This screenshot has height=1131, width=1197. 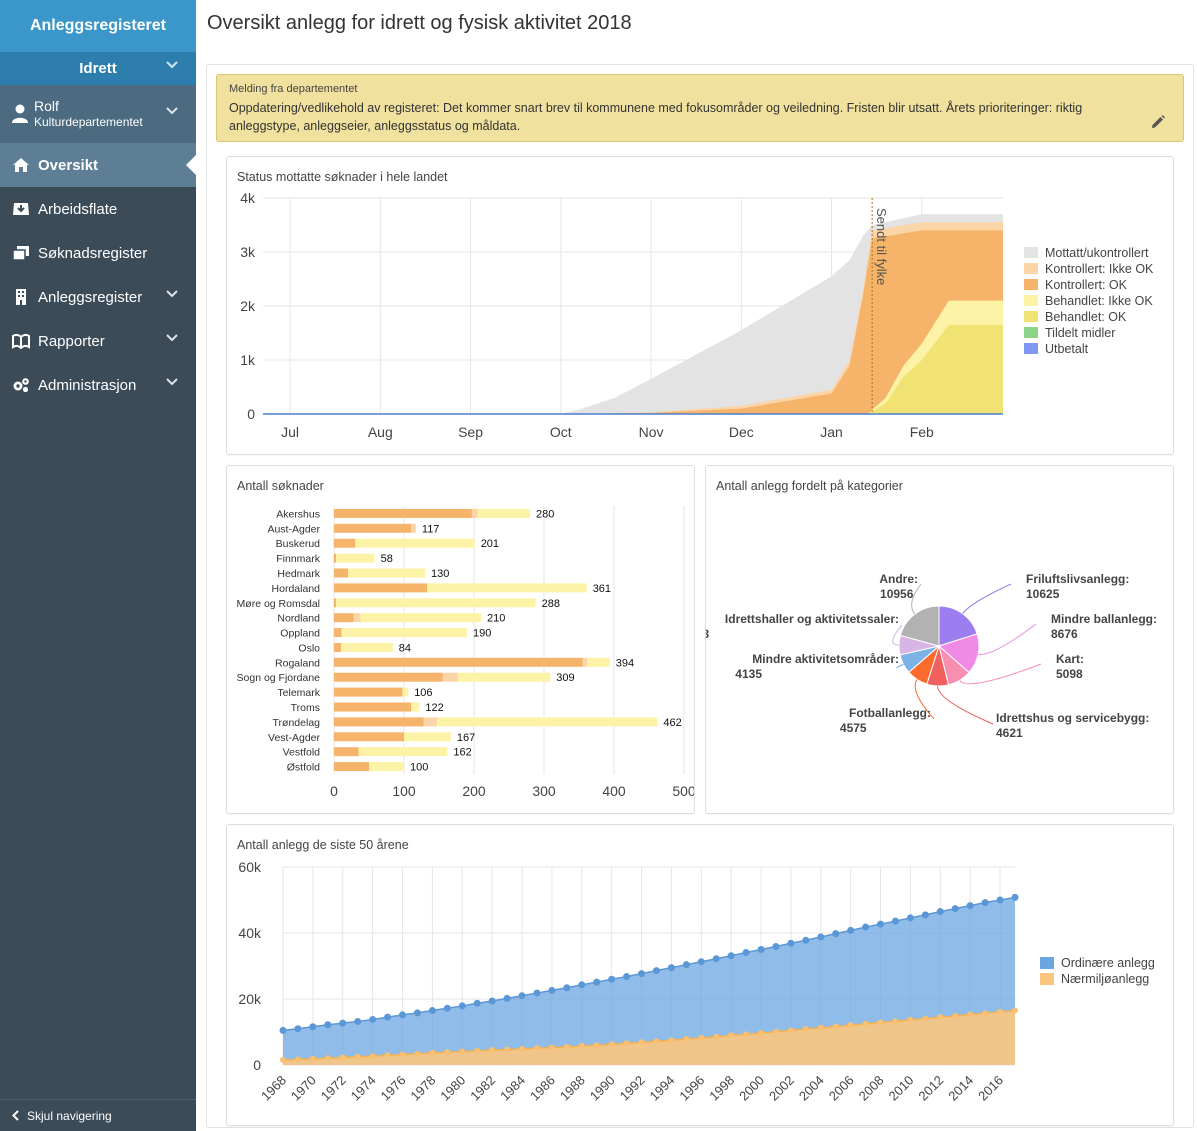 I want to click on sidebar-item-arbeidsflate: Arbeidsflate, so click(x=98, y=209).